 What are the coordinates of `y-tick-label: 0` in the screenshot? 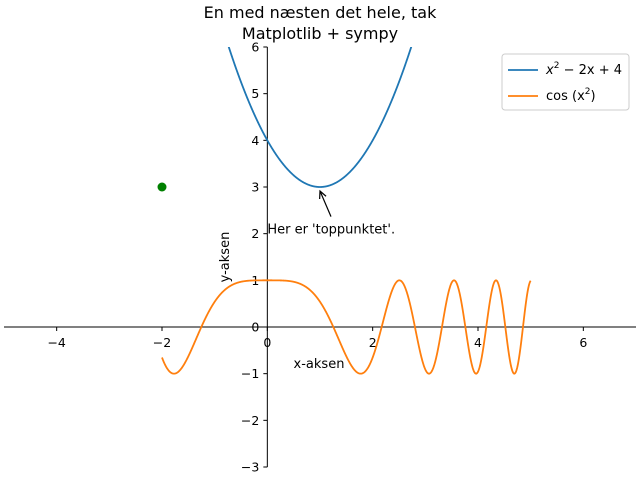 It's located at (255, 327).